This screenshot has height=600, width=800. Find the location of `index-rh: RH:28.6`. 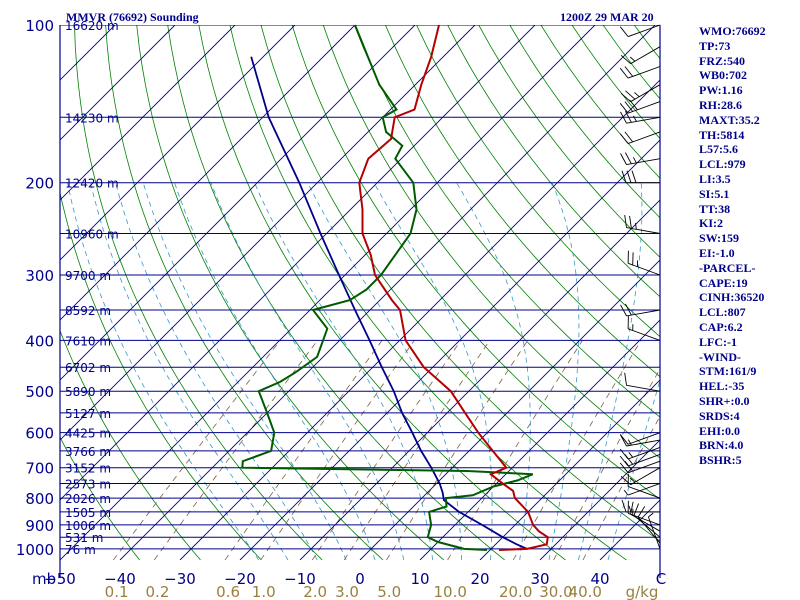

index-rh: RH:28.6 is located at coordinates (720, 104).